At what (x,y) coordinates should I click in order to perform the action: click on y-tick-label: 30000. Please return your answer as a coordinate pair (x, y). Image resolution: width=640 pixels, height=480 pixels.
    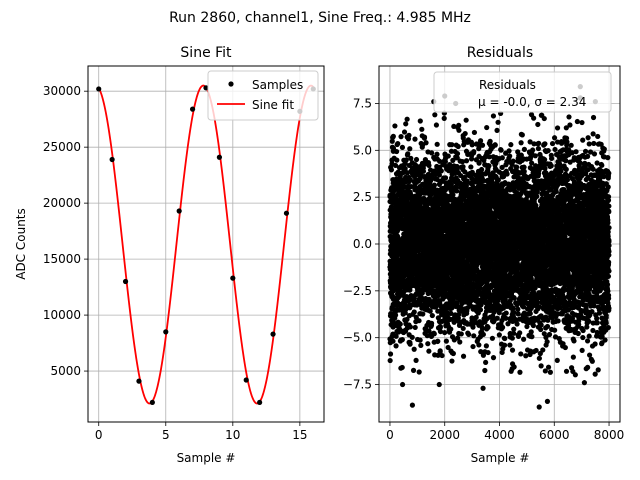
    Looking at the image, I should click on (62, 91).